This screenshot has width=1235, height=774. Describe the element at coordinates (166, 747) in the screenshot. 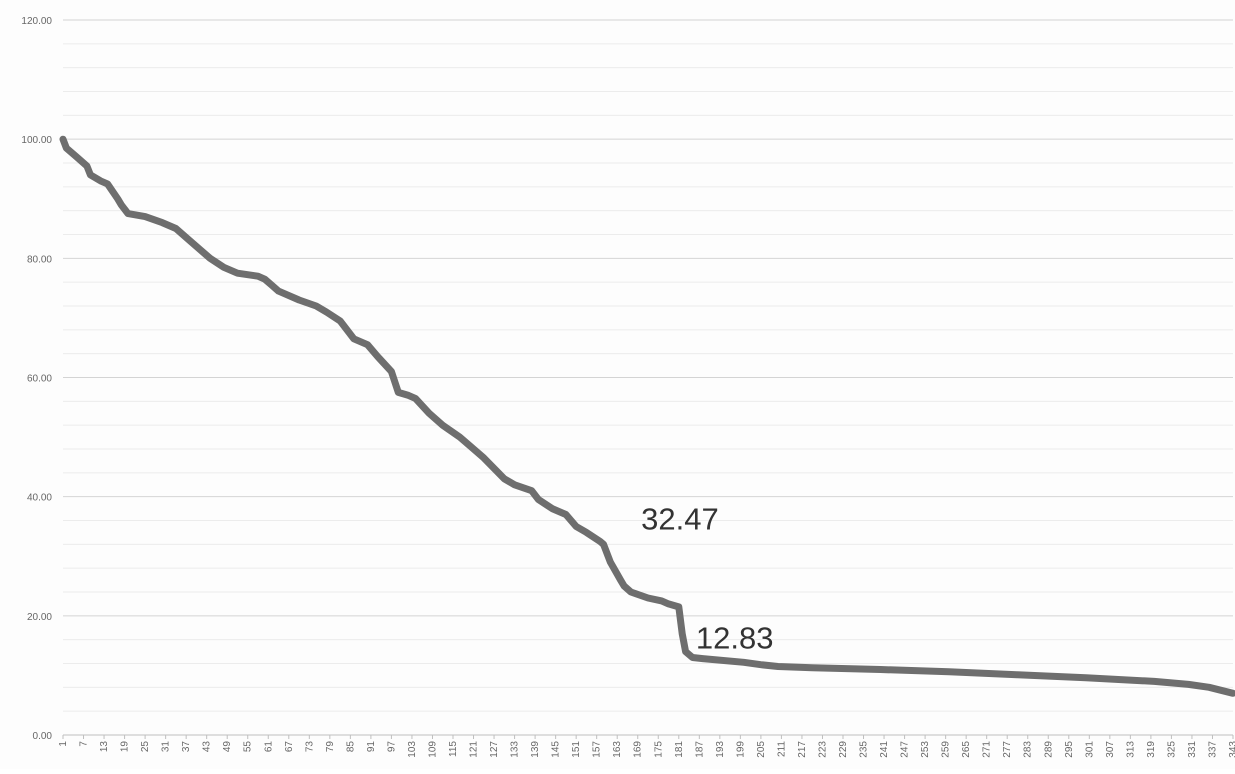

I see `x-tick-label: 31` at that location.